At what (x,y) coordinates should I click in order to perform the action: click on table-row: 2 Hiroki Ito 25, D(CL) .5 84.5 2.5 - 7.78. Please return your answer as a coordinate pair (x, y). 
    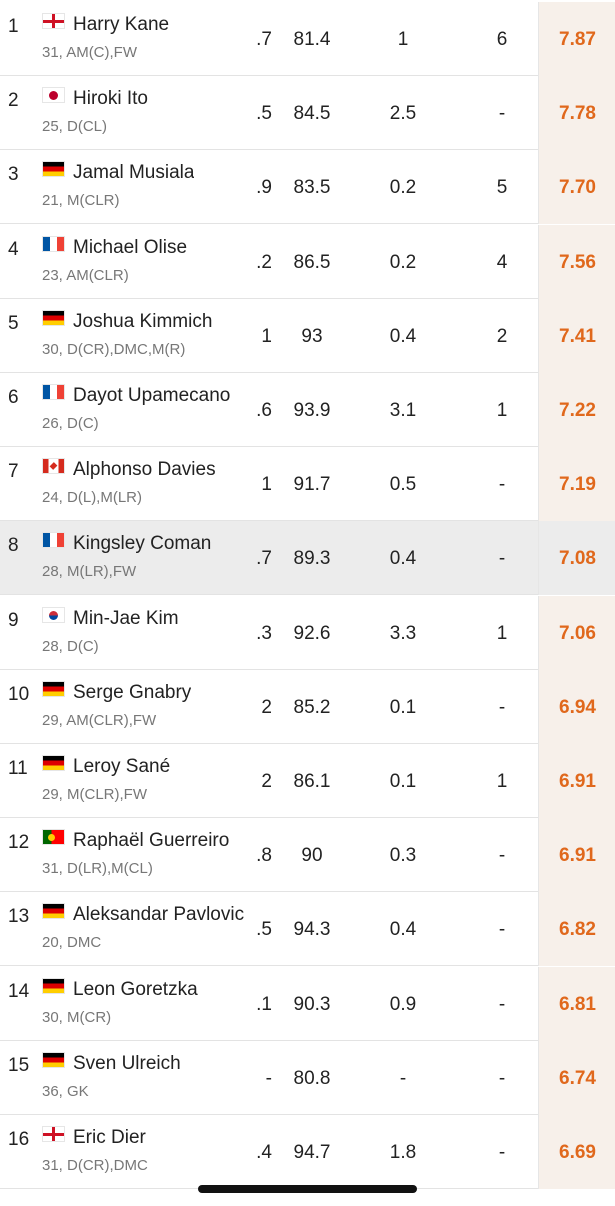
    Looking at the image, I should click on (307, 113).